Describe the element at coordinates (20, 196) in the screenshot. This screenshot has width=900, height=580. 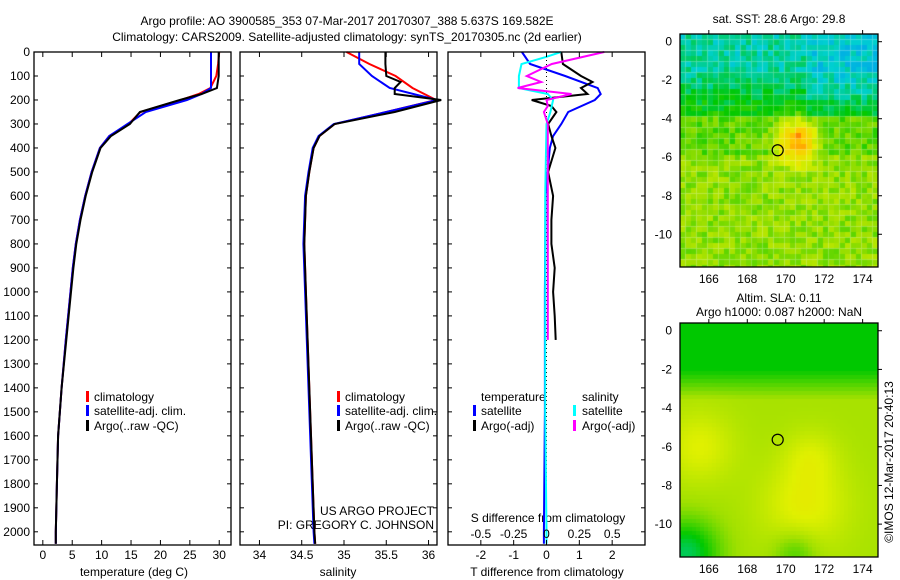
I see `y-tick-label: 600` at that location.